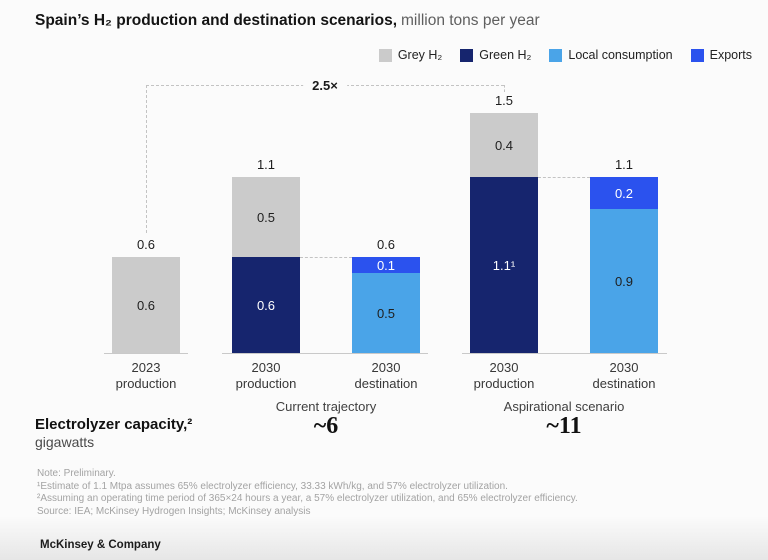 The height and width of the screenshot is (560, 768). I want to click on bar-segment-green-h: 0.6, so click(266, 305).